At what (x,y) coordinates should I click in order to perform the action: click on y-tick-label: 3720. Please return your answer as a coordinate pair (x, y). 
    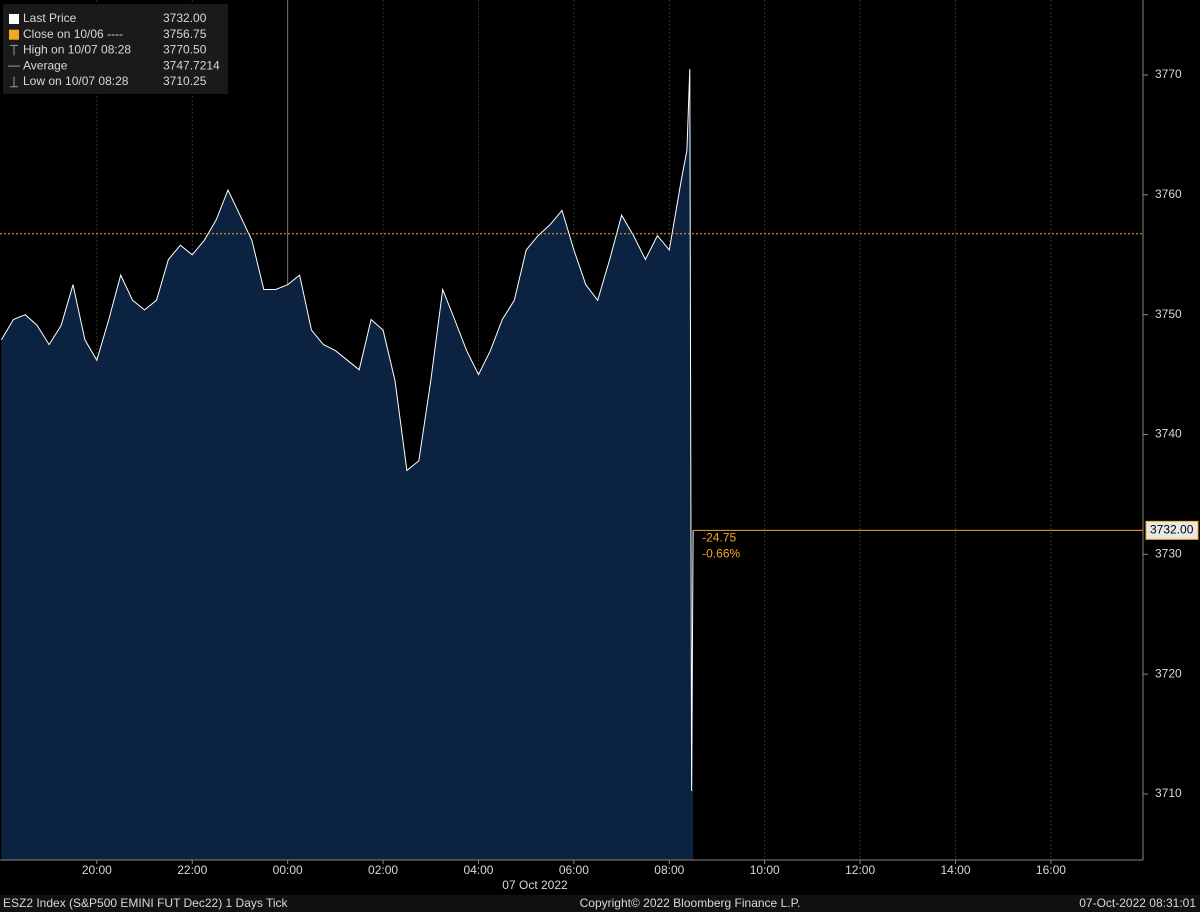
    Looking at the image, I should click on (1168, 673).